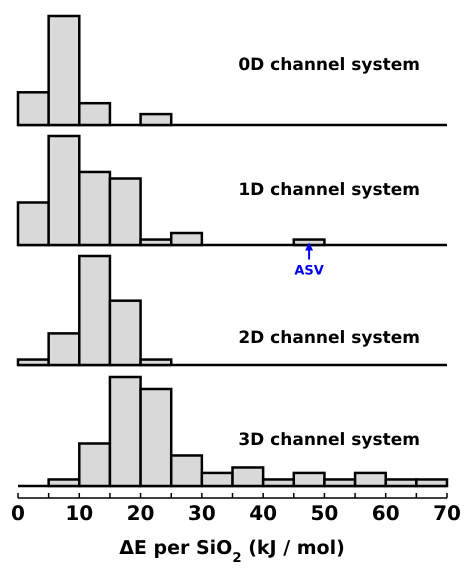  What do you see at coordinates (232, 551) in the screenshot?
I see `x-axis-title: ΔE per SiO$_{2}$ (kJ / mol)` at bounding box center [232, 551].